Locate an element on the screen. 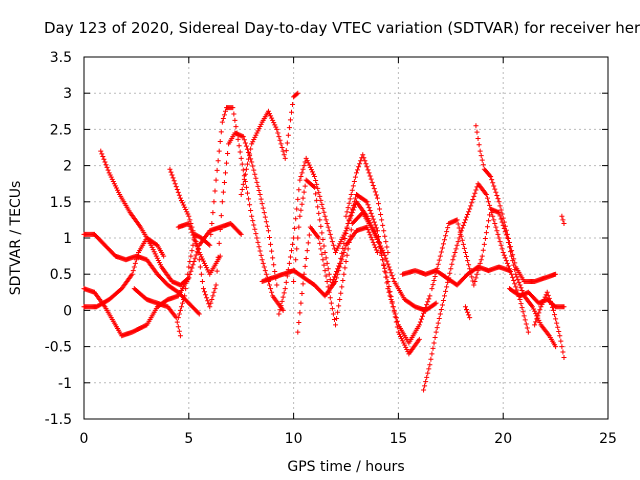 The height and width of the screenshot is (480, 640). y-axis-label: SDTVAR / TECUs is located at coordinates (16, 238).